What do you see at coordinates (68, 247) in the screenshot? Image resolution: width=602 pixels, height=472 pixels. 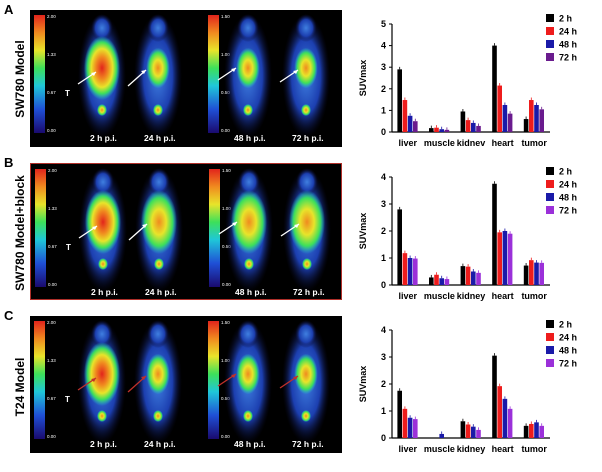 I see `tumor-marker-label: T` at bounding box center [68, 247].